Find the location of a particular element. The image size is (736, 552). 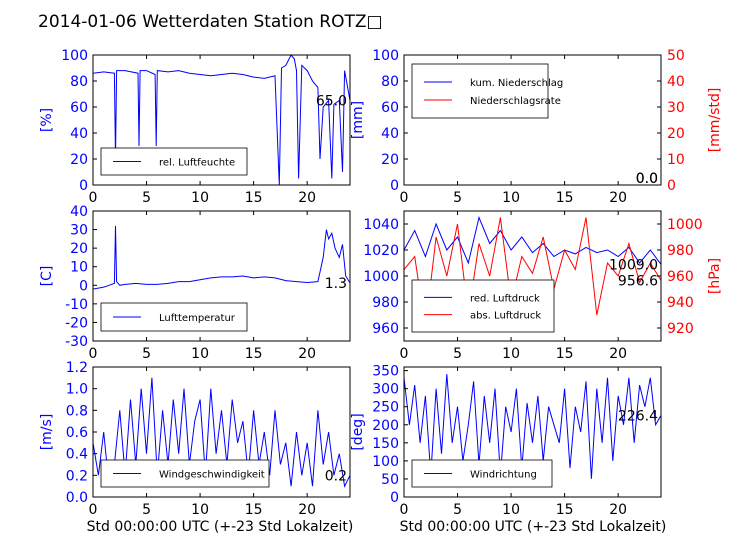

y-tick-label-left: 0.4 is located at coordinates (77, 455).